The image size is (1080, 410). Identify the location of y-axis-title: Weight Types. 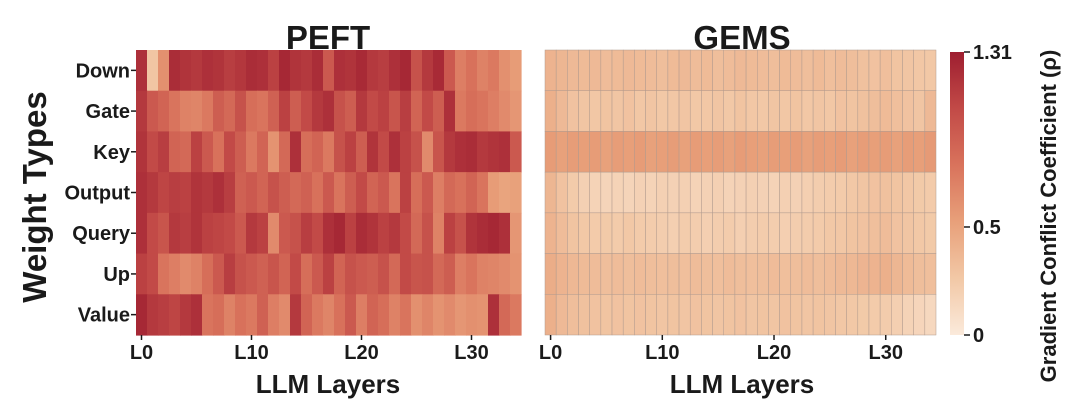
(34, 196).